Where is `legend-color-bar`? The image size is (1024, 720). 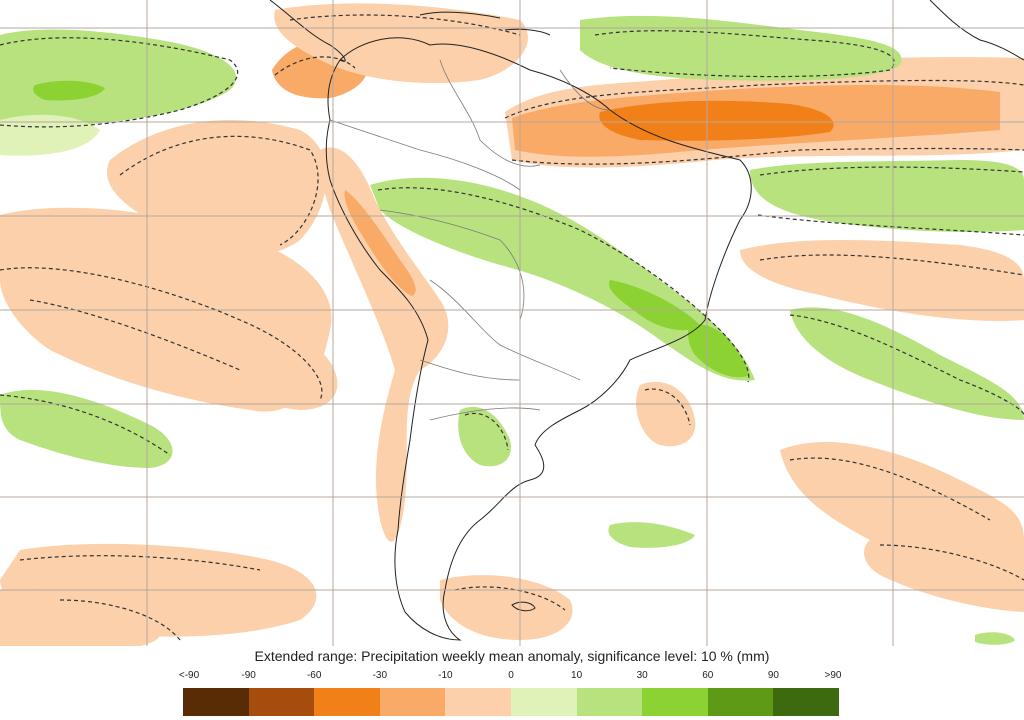
legend-color-bar is located at coordinates (511, 702).